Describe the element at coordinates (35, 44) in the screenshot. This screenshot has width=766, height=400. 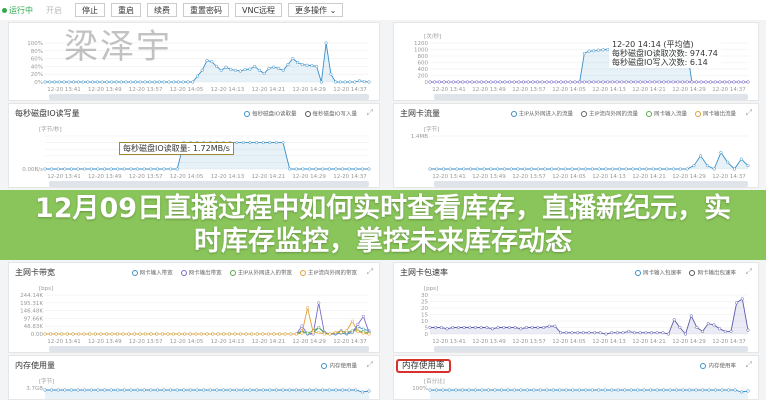
I see `y-tick-label: 100%` at that location.